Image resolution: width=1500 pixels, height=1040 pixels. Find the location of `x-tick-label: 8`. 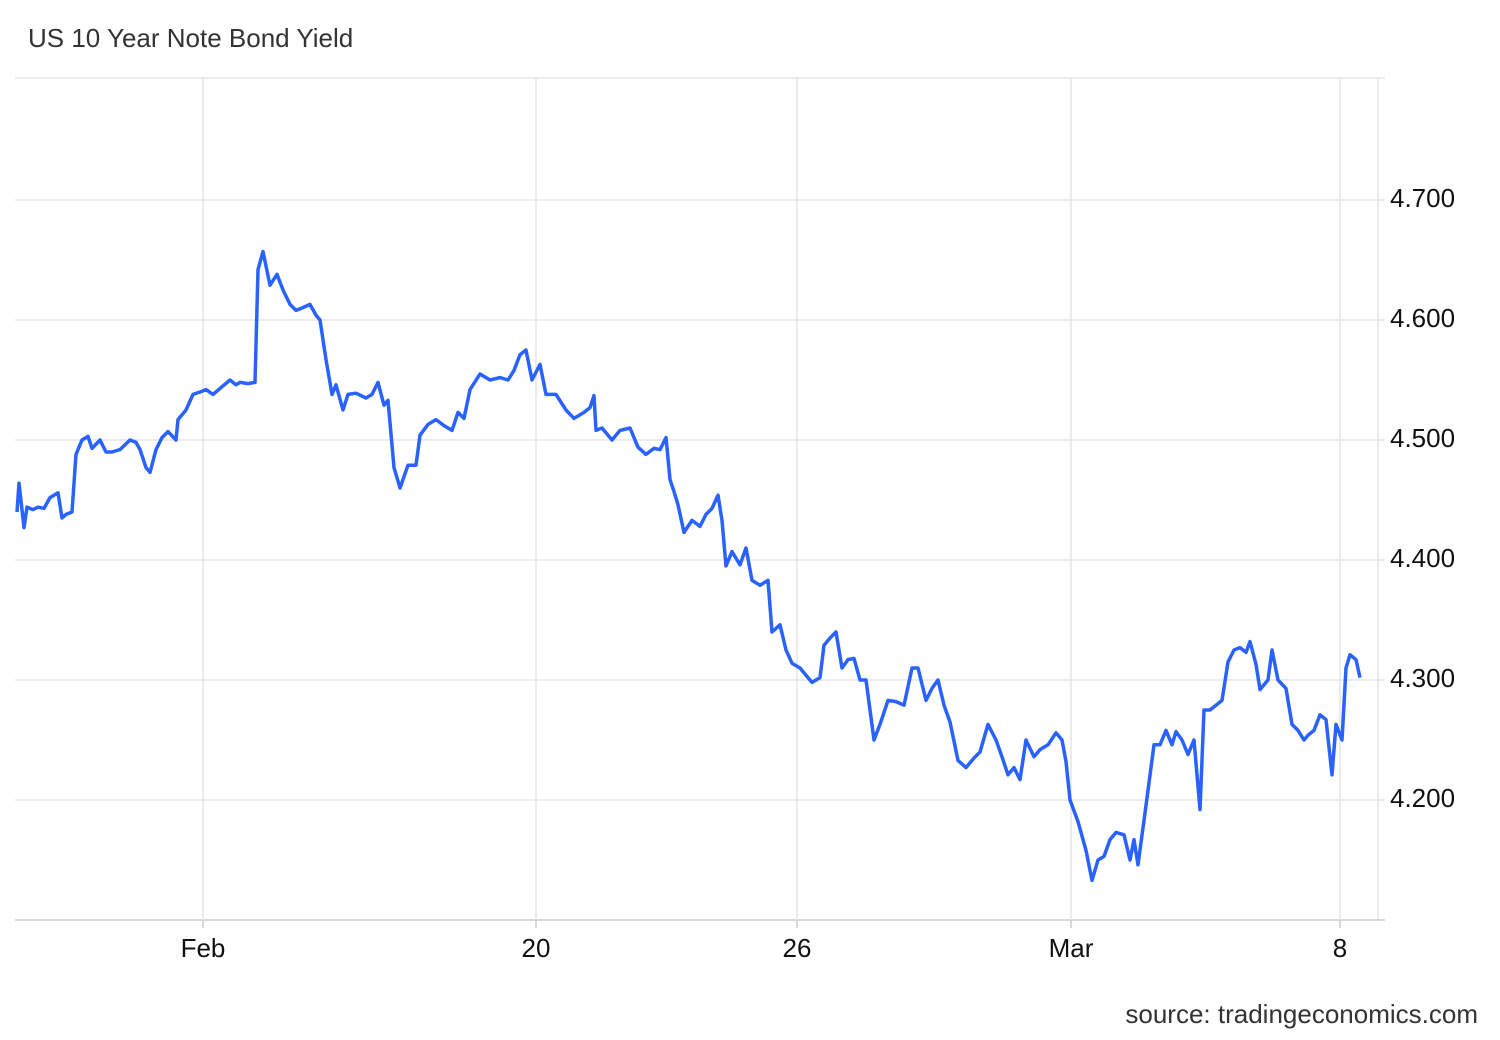

x-tick-label: 8 is located at coordinates (1340, 948).